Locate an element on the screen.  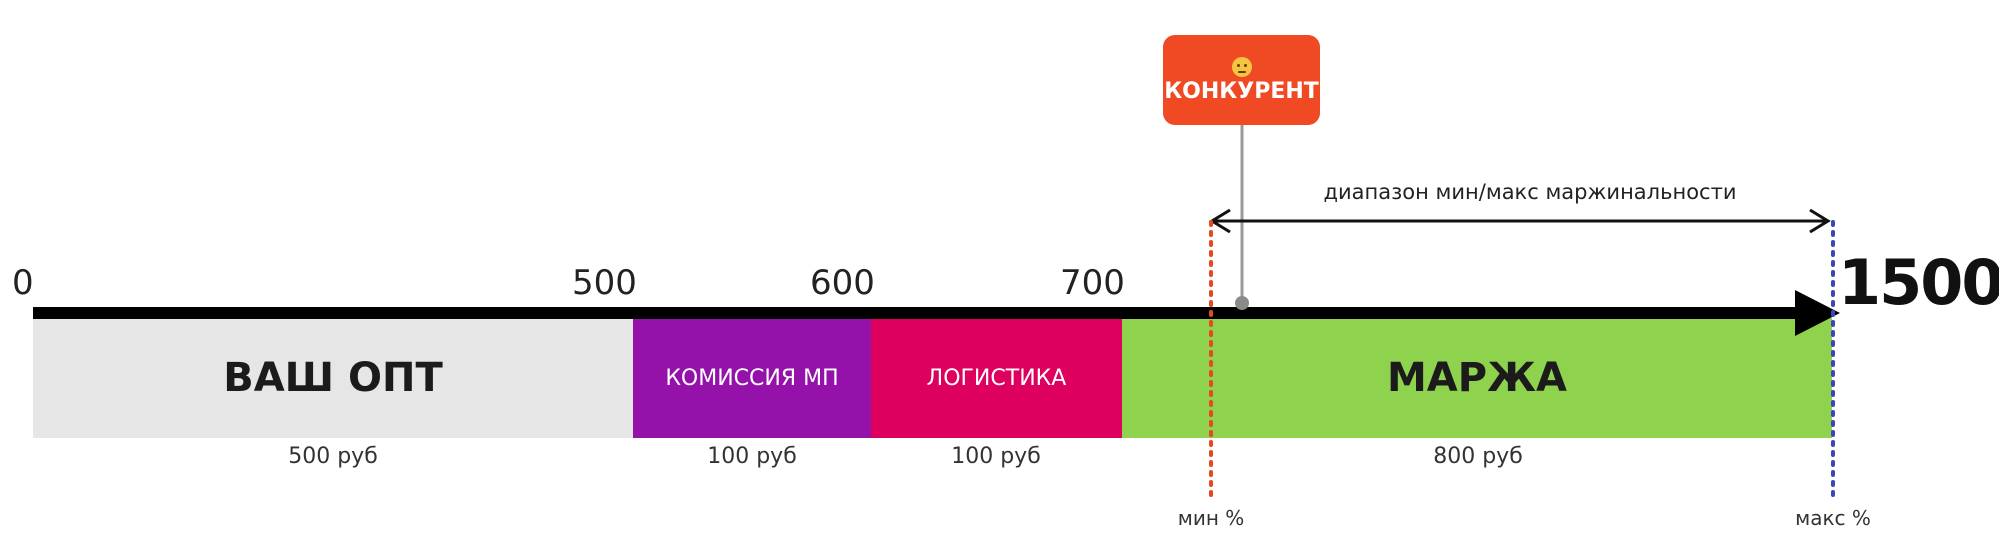
segment-margin: МАРЖА is located at coordinates (1477, 378).